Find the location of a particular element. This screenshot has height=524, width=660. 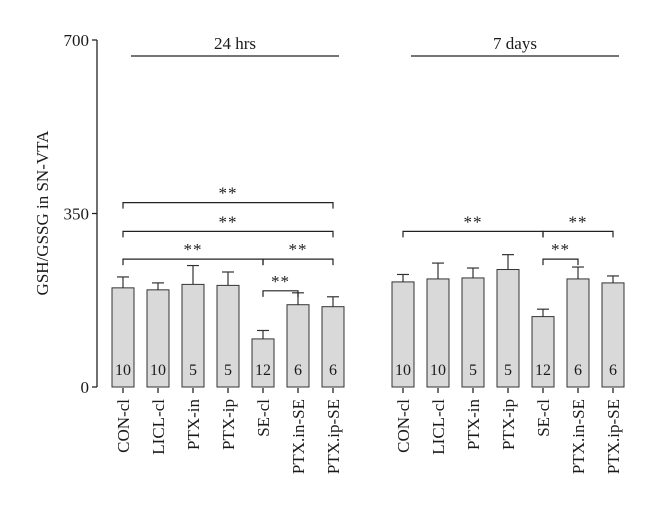

group-title: 24 hrs is located at coordinates (235, 43).